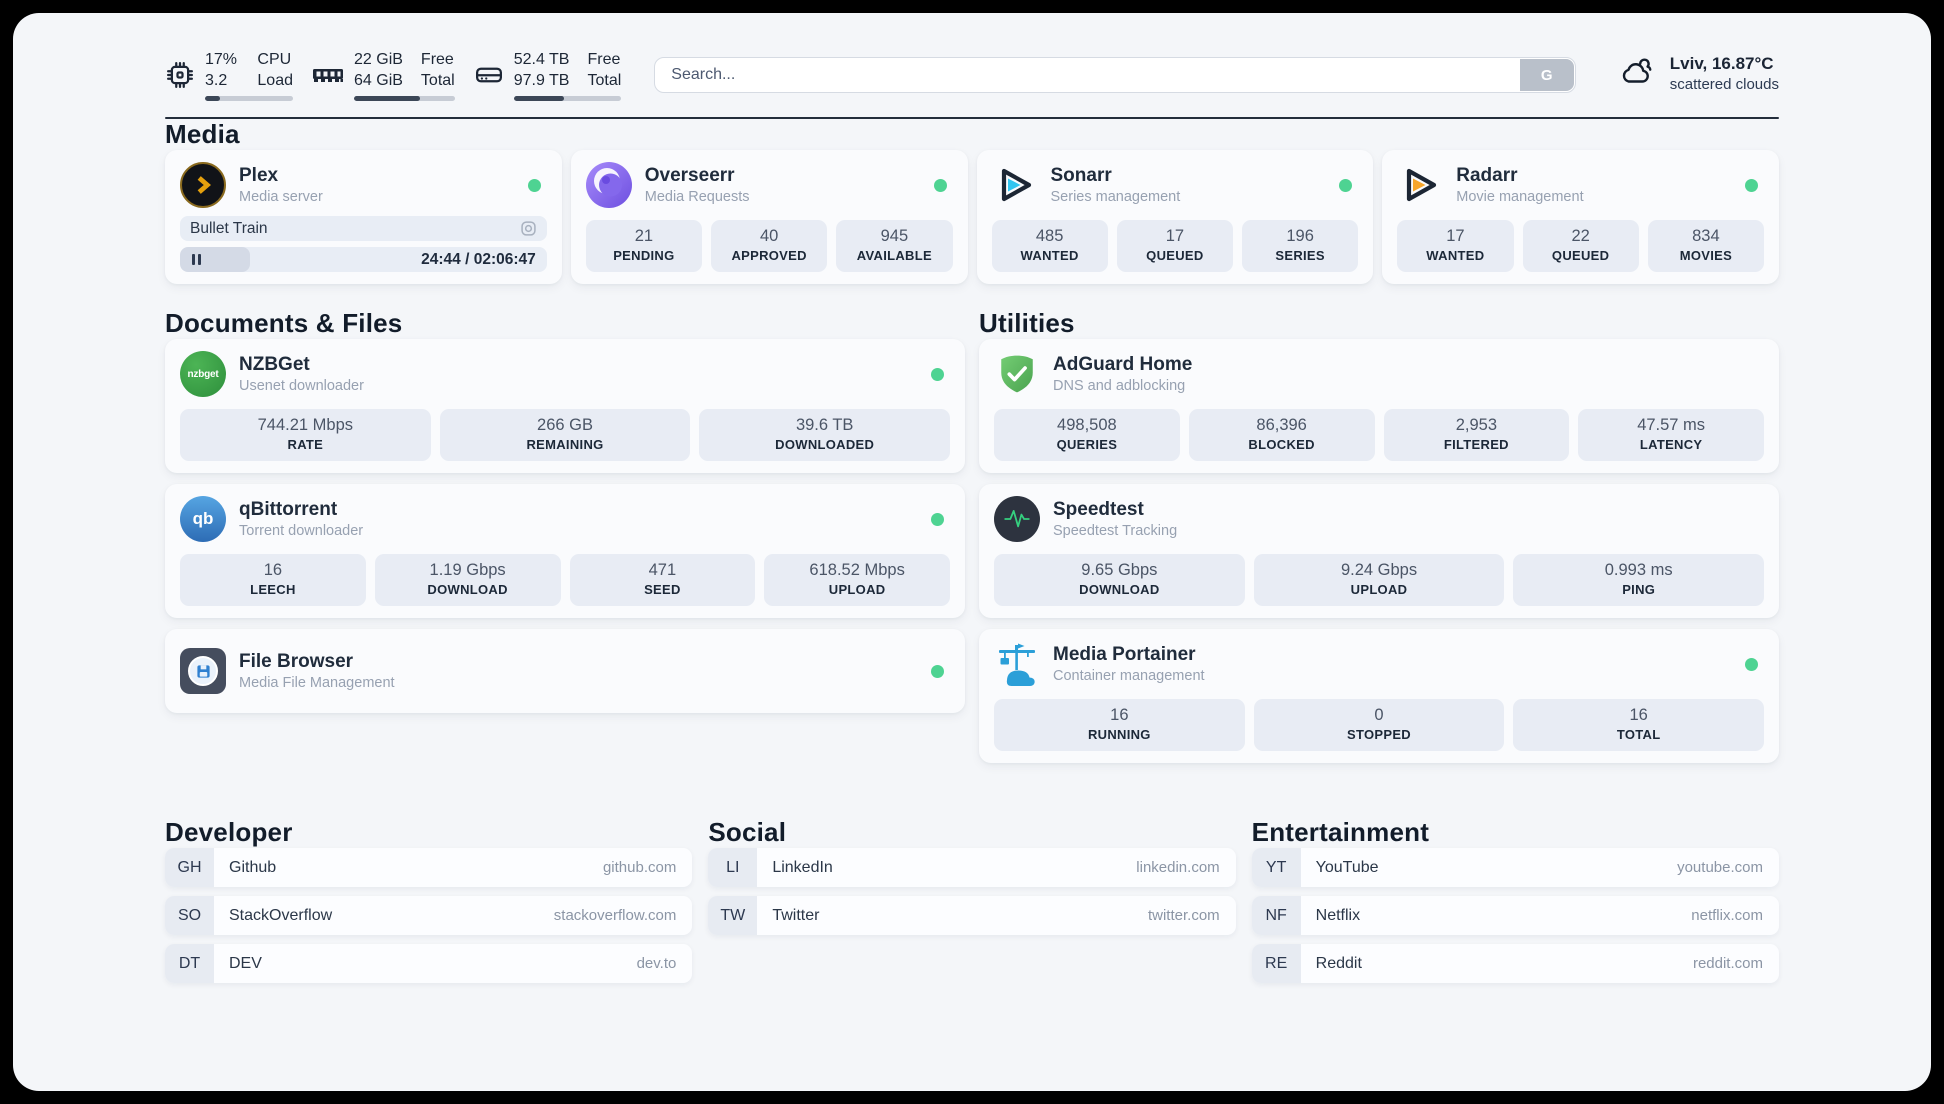 The image size is (1944, 1104). Describe the element at coordinates (972, 118) in the screenshot. I see `header-divider` at that location.